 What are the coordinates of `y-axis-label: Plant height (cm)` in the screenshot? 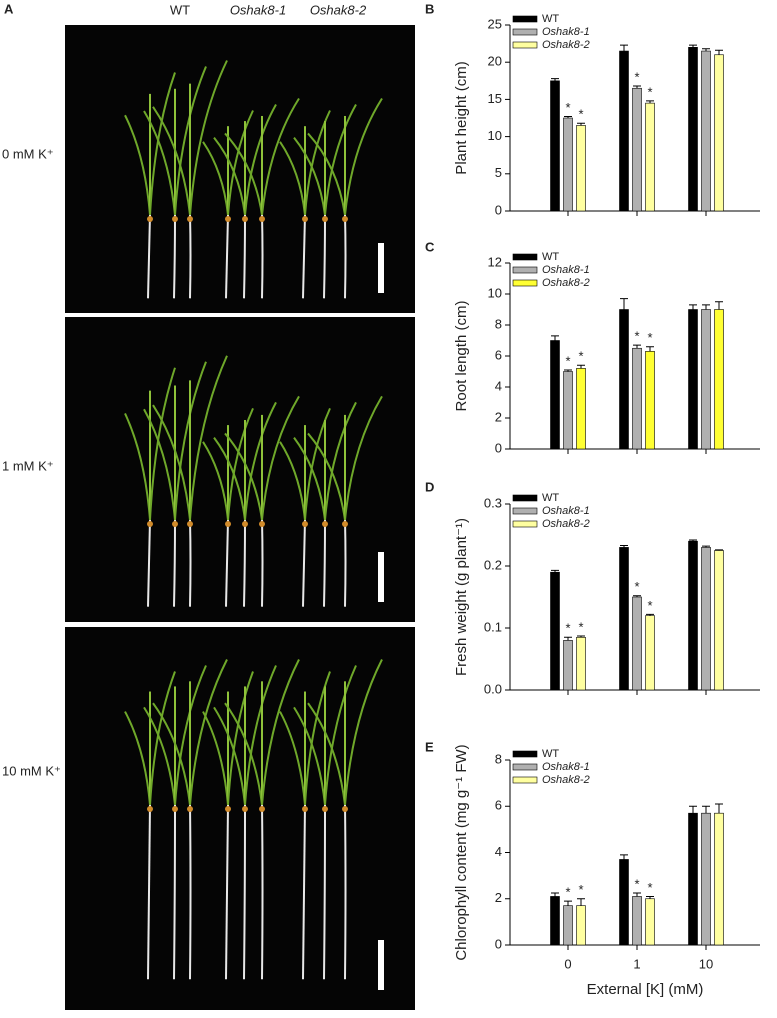 It's located at (461, 117).